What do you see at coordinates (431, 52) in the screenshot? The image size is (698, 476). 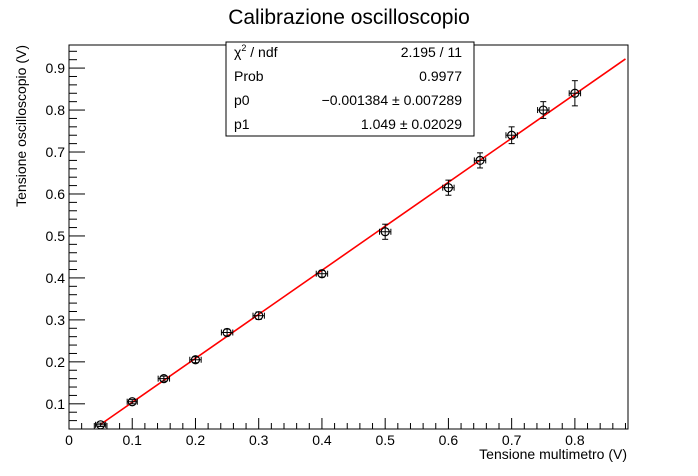 I see `stats-value-chi2: 2.195 / 11` at bounding box center [431, 52].